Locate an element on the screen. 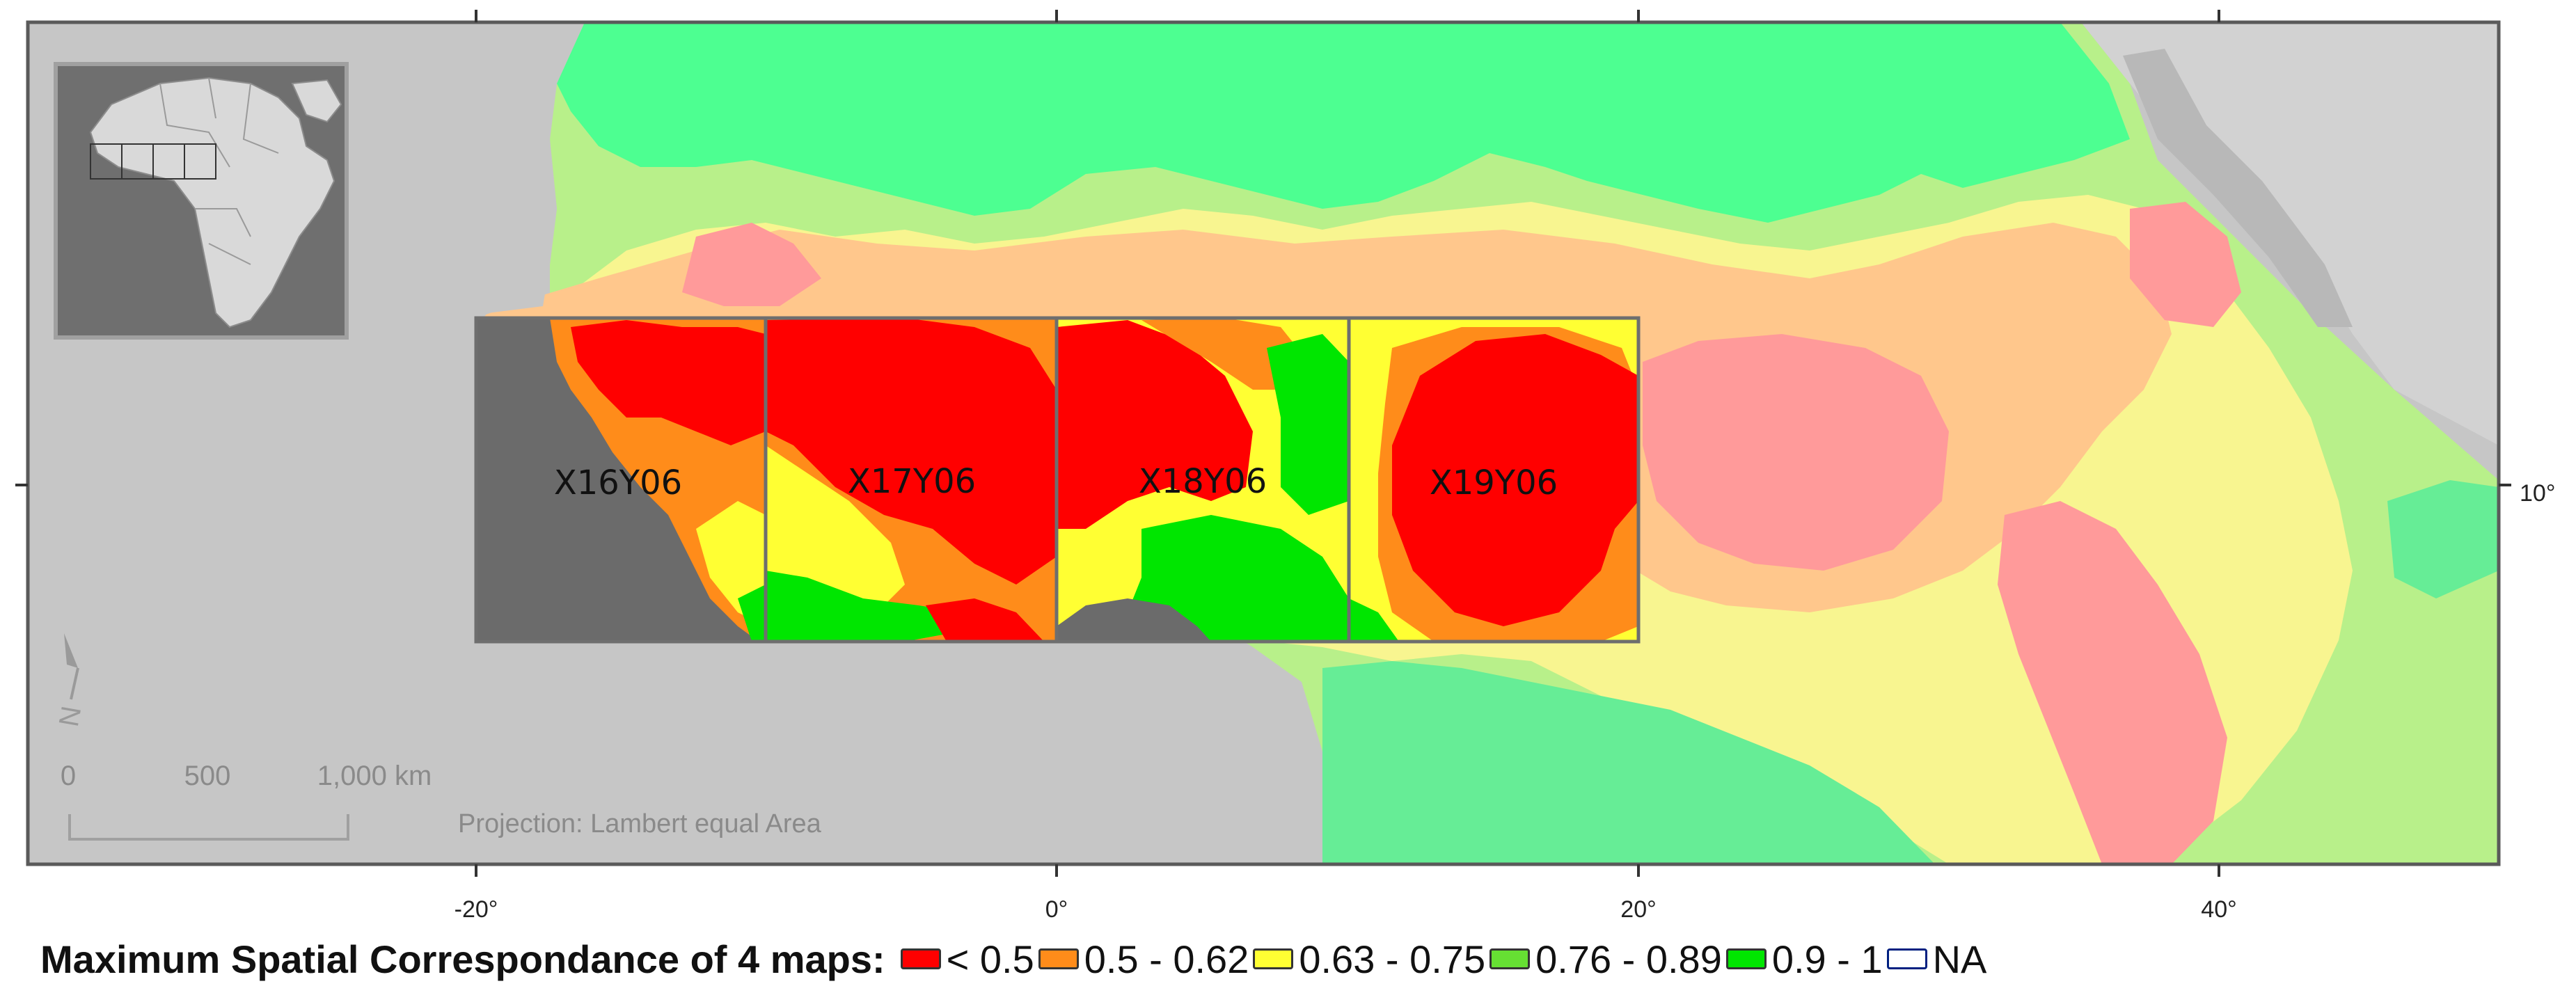  east-green is located at coordinates (2443, 539).